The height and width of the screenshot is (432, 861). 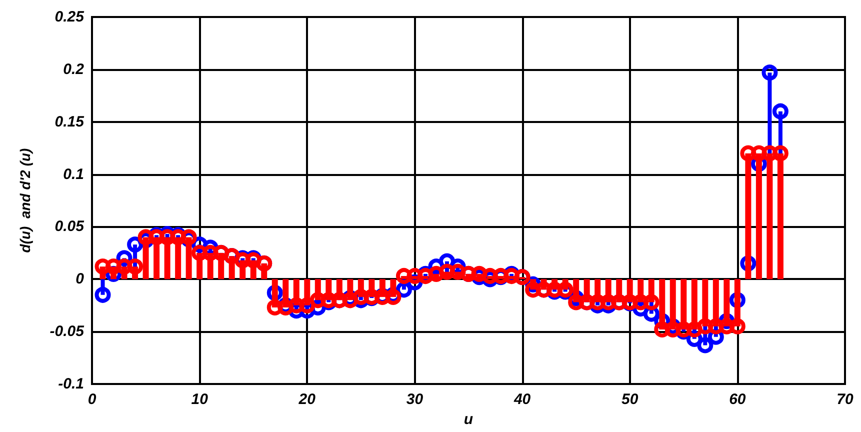 I want to click on y-tick-label: 0, so click(x=80, y=279).